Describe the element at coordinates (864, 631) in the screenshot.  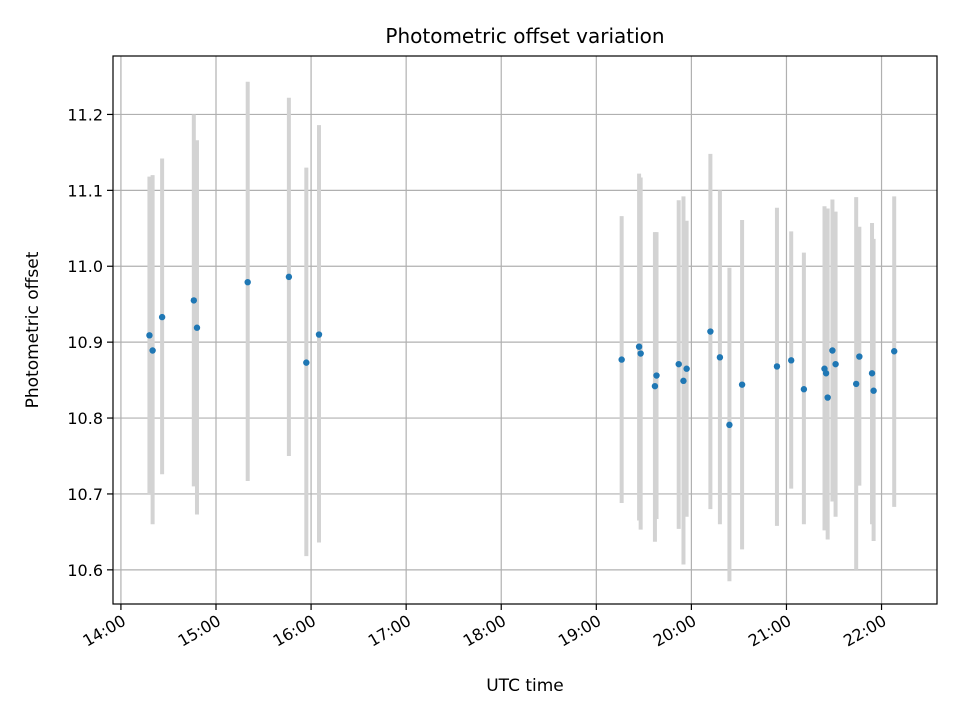
I see `x-tick-label: 22:00` at that location.